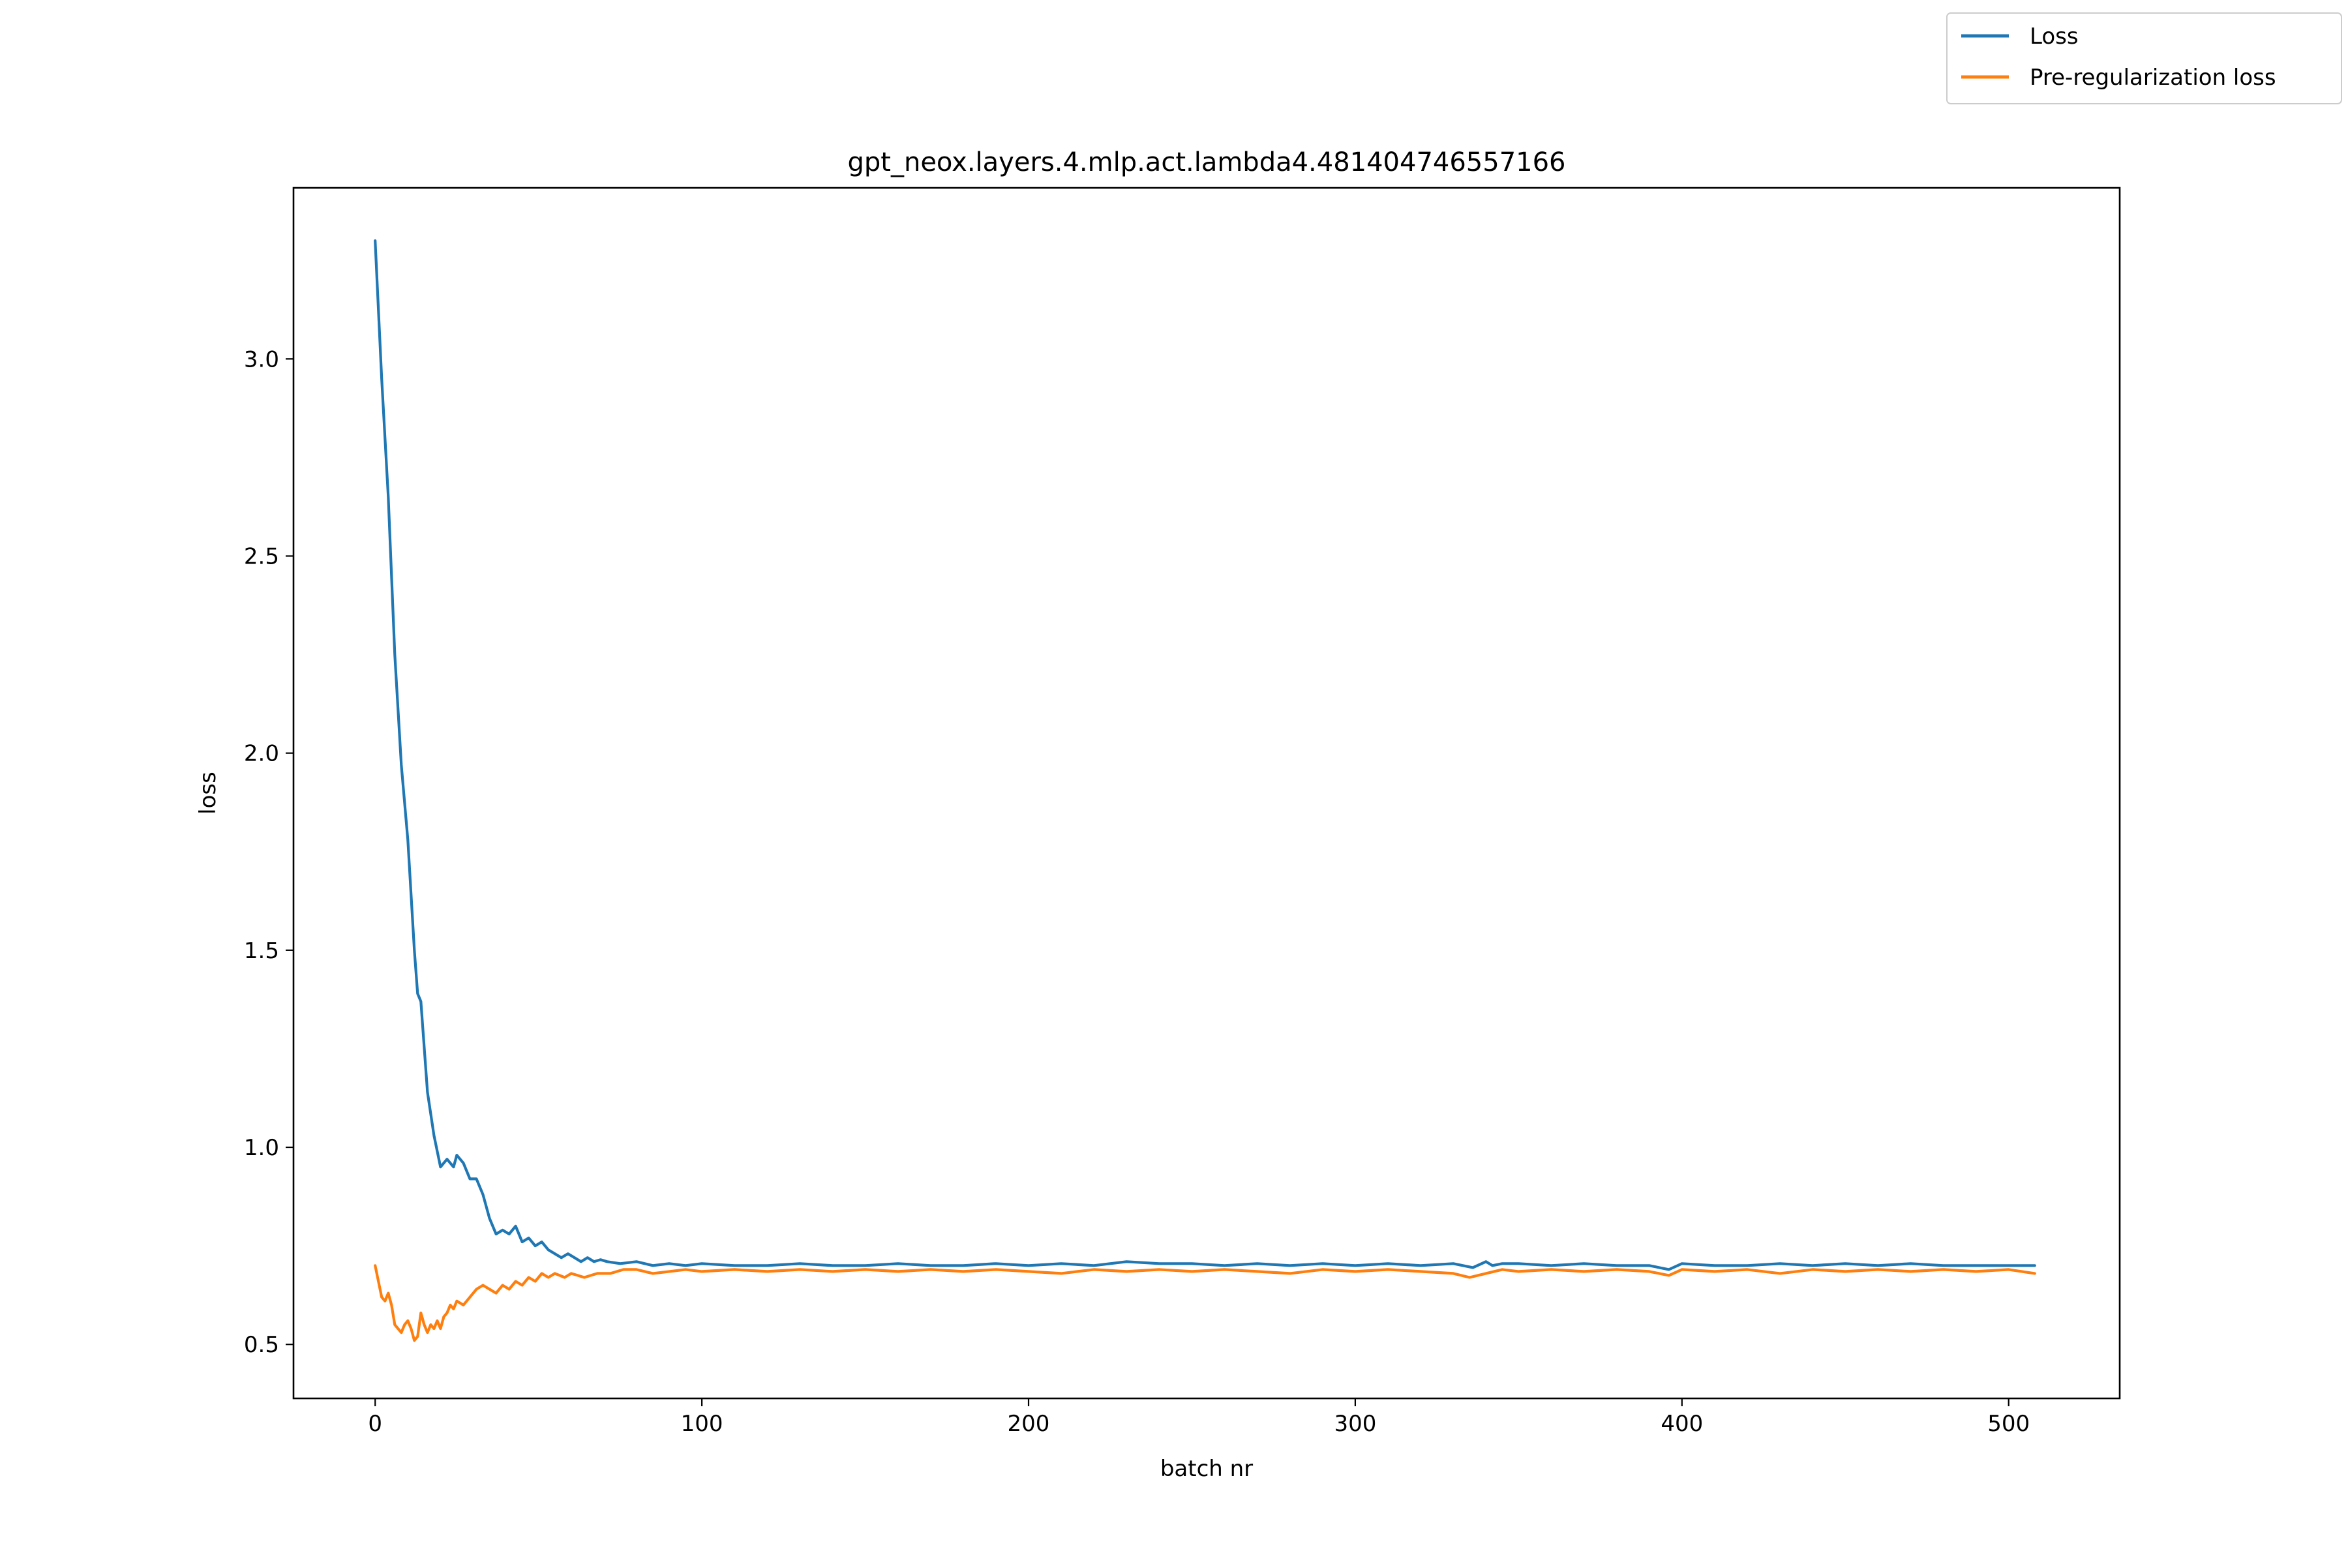  Describe the element at coordinates (2054, 36) in the screenshot. I see `legend-label-loss: Loss` at that location.